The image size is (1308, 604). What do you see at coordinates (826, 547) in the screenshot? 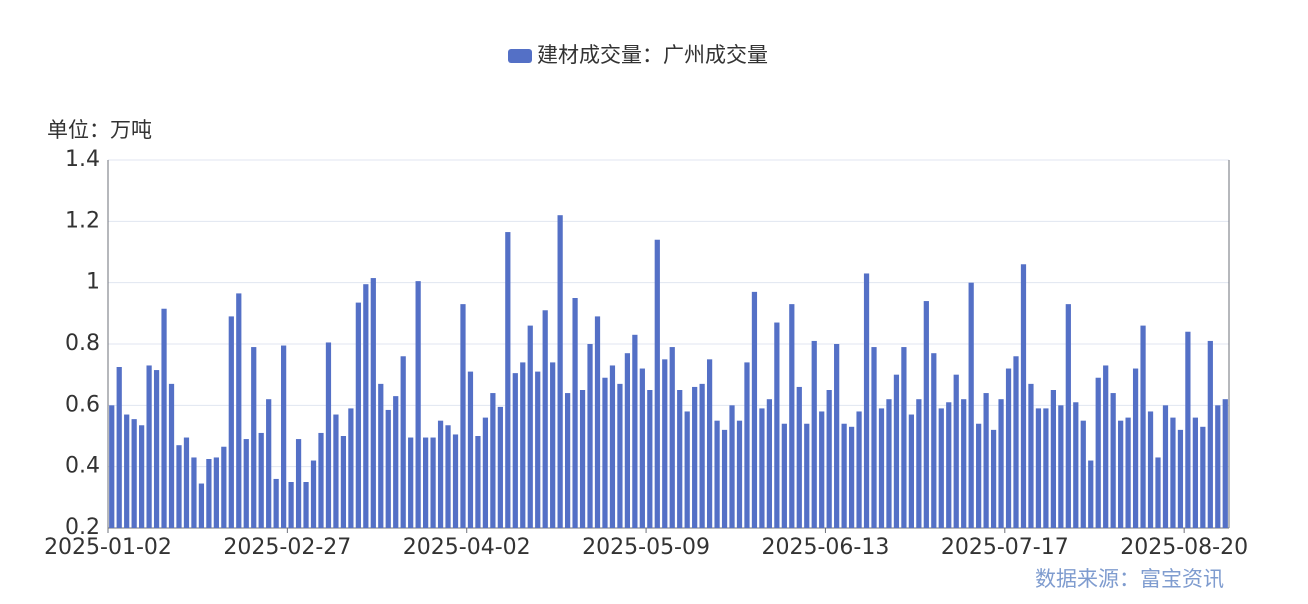
I see `x-tick-label: 2025-06-13` at bounding box center [826, 547].